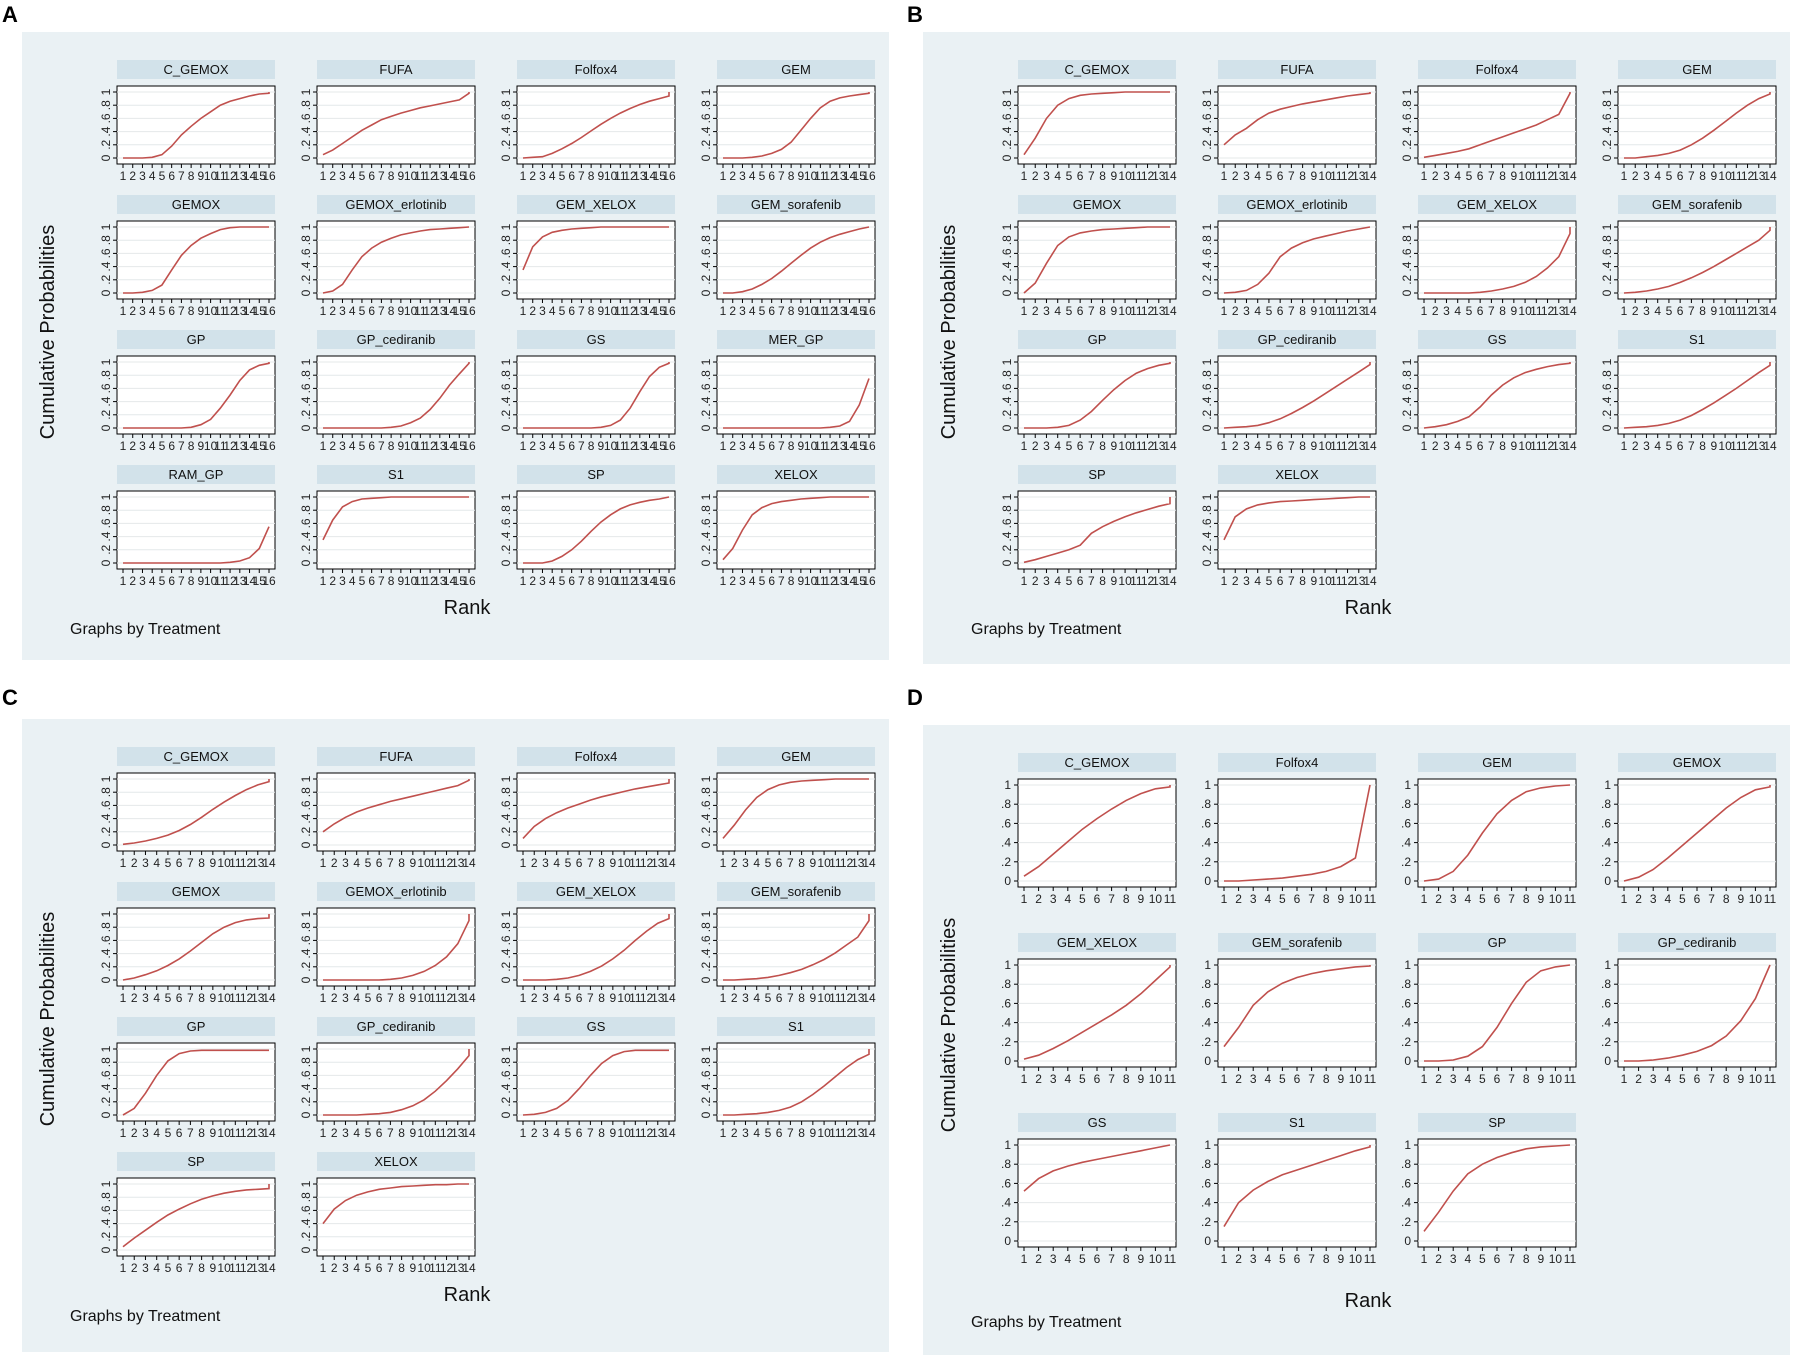 This screenshot has height=1359, width=1795. What do you see at coordinates (596, 756) in the screenshot?
I see `subplot-title: Folfox4` at bounding box center [596, 756].